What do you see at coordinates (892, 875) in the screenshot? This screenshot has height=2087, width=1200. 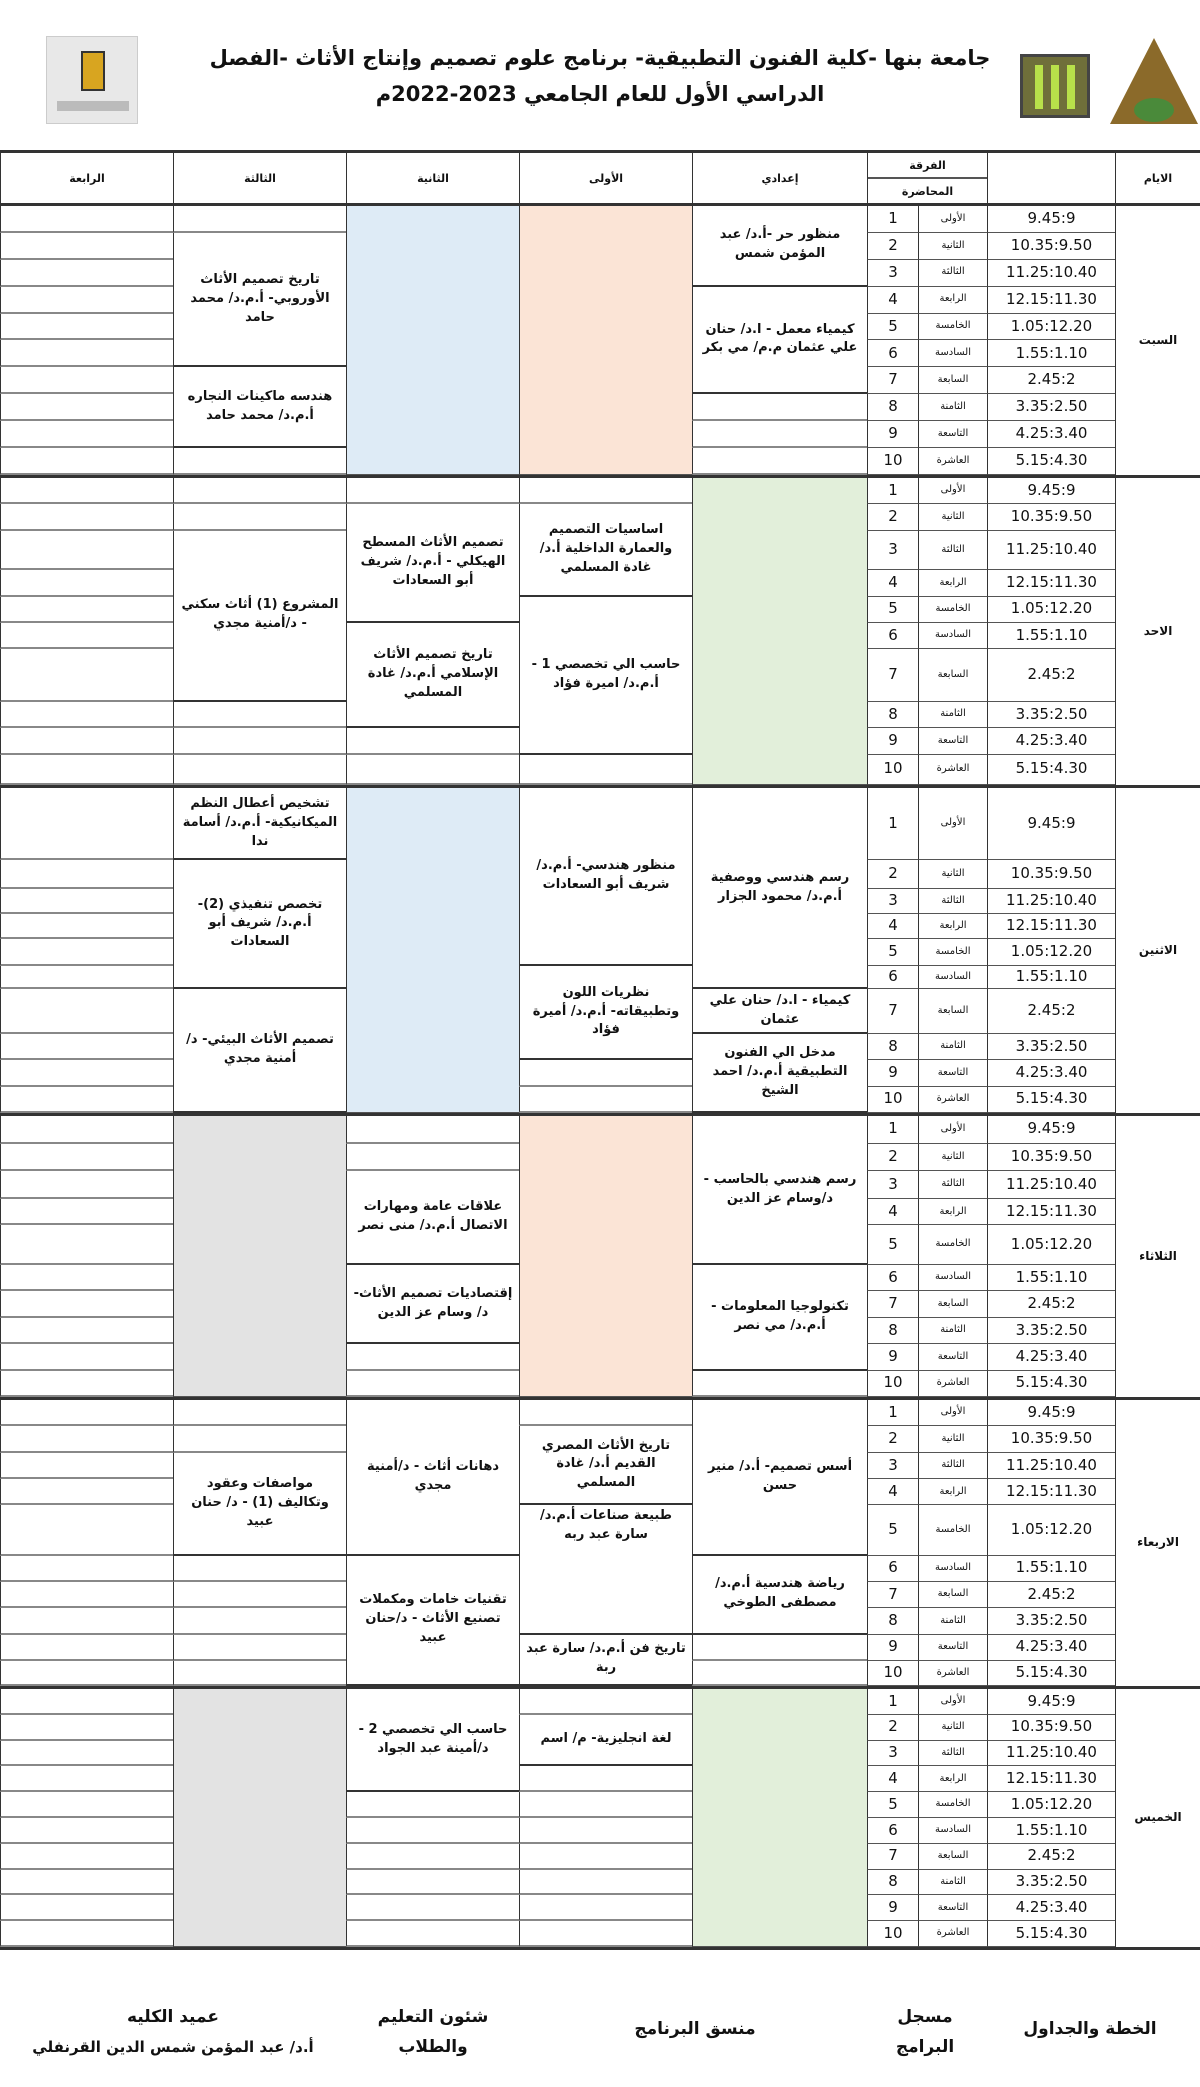 I see `period-number: 2` at bounding box center [892, 875].